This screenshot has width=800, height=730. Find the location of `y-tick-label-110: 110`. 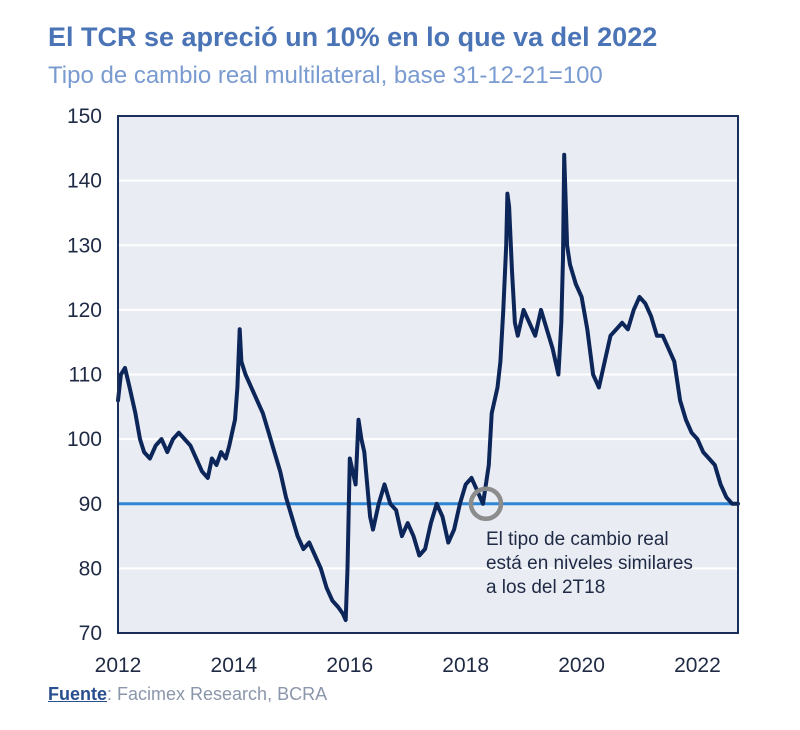

y-tick-label-110: 110 is located at coordinates (85, 375).